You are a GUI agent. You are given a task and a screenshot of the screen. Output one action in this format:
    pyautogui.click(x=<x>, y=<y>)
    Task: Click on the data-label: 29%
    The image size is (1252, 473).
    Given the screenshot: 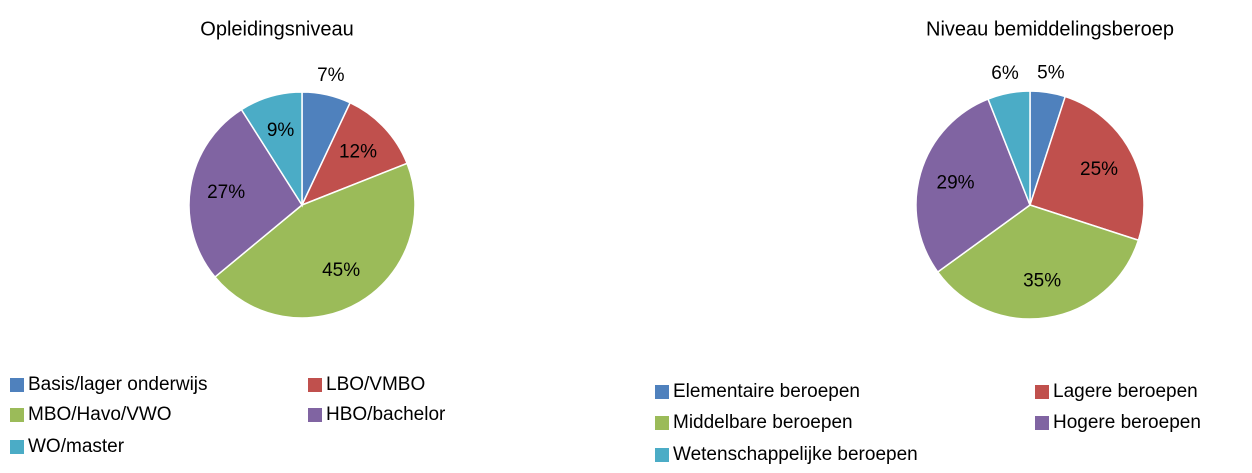 What is the action you would take?
    pyautogui.click(x=956, y=182)
    